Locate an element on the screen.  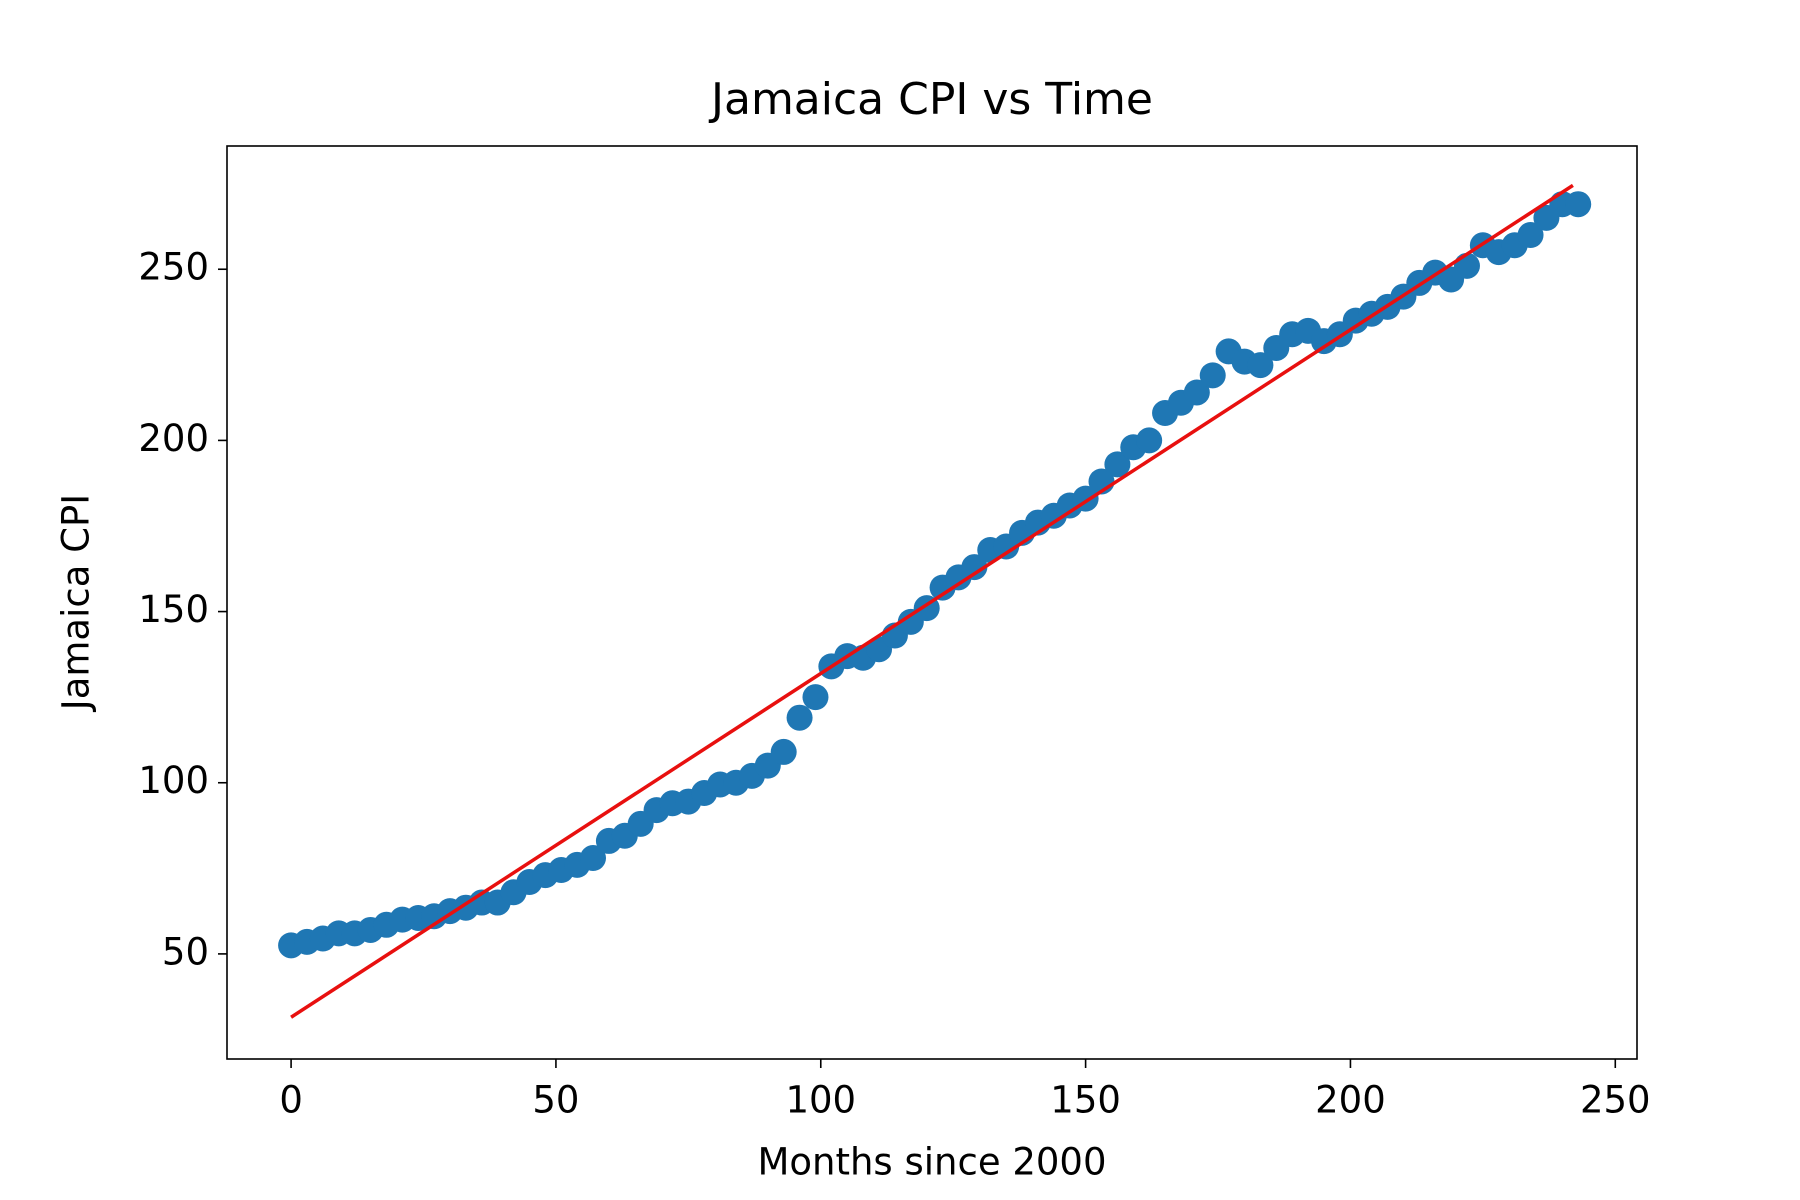
x-tick-label: 150 is located at coordinates (1085, 1100).